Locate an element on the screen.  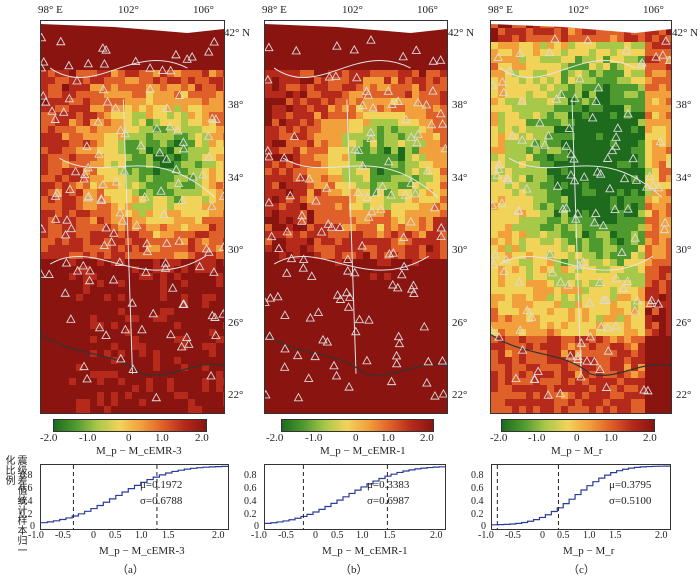
cdf-plot-b is located at coordinates (355, 497).